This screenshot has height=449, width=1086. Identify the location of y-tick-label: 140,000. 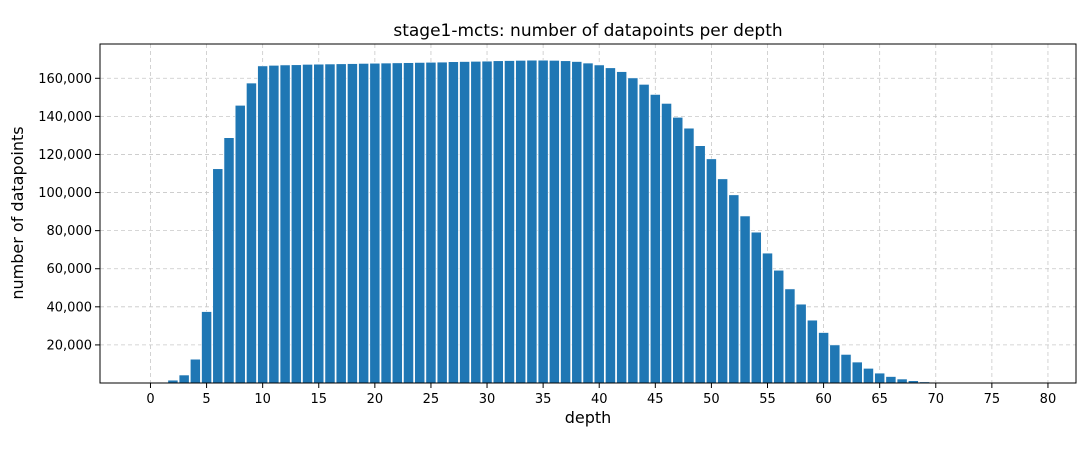
(65, 117).